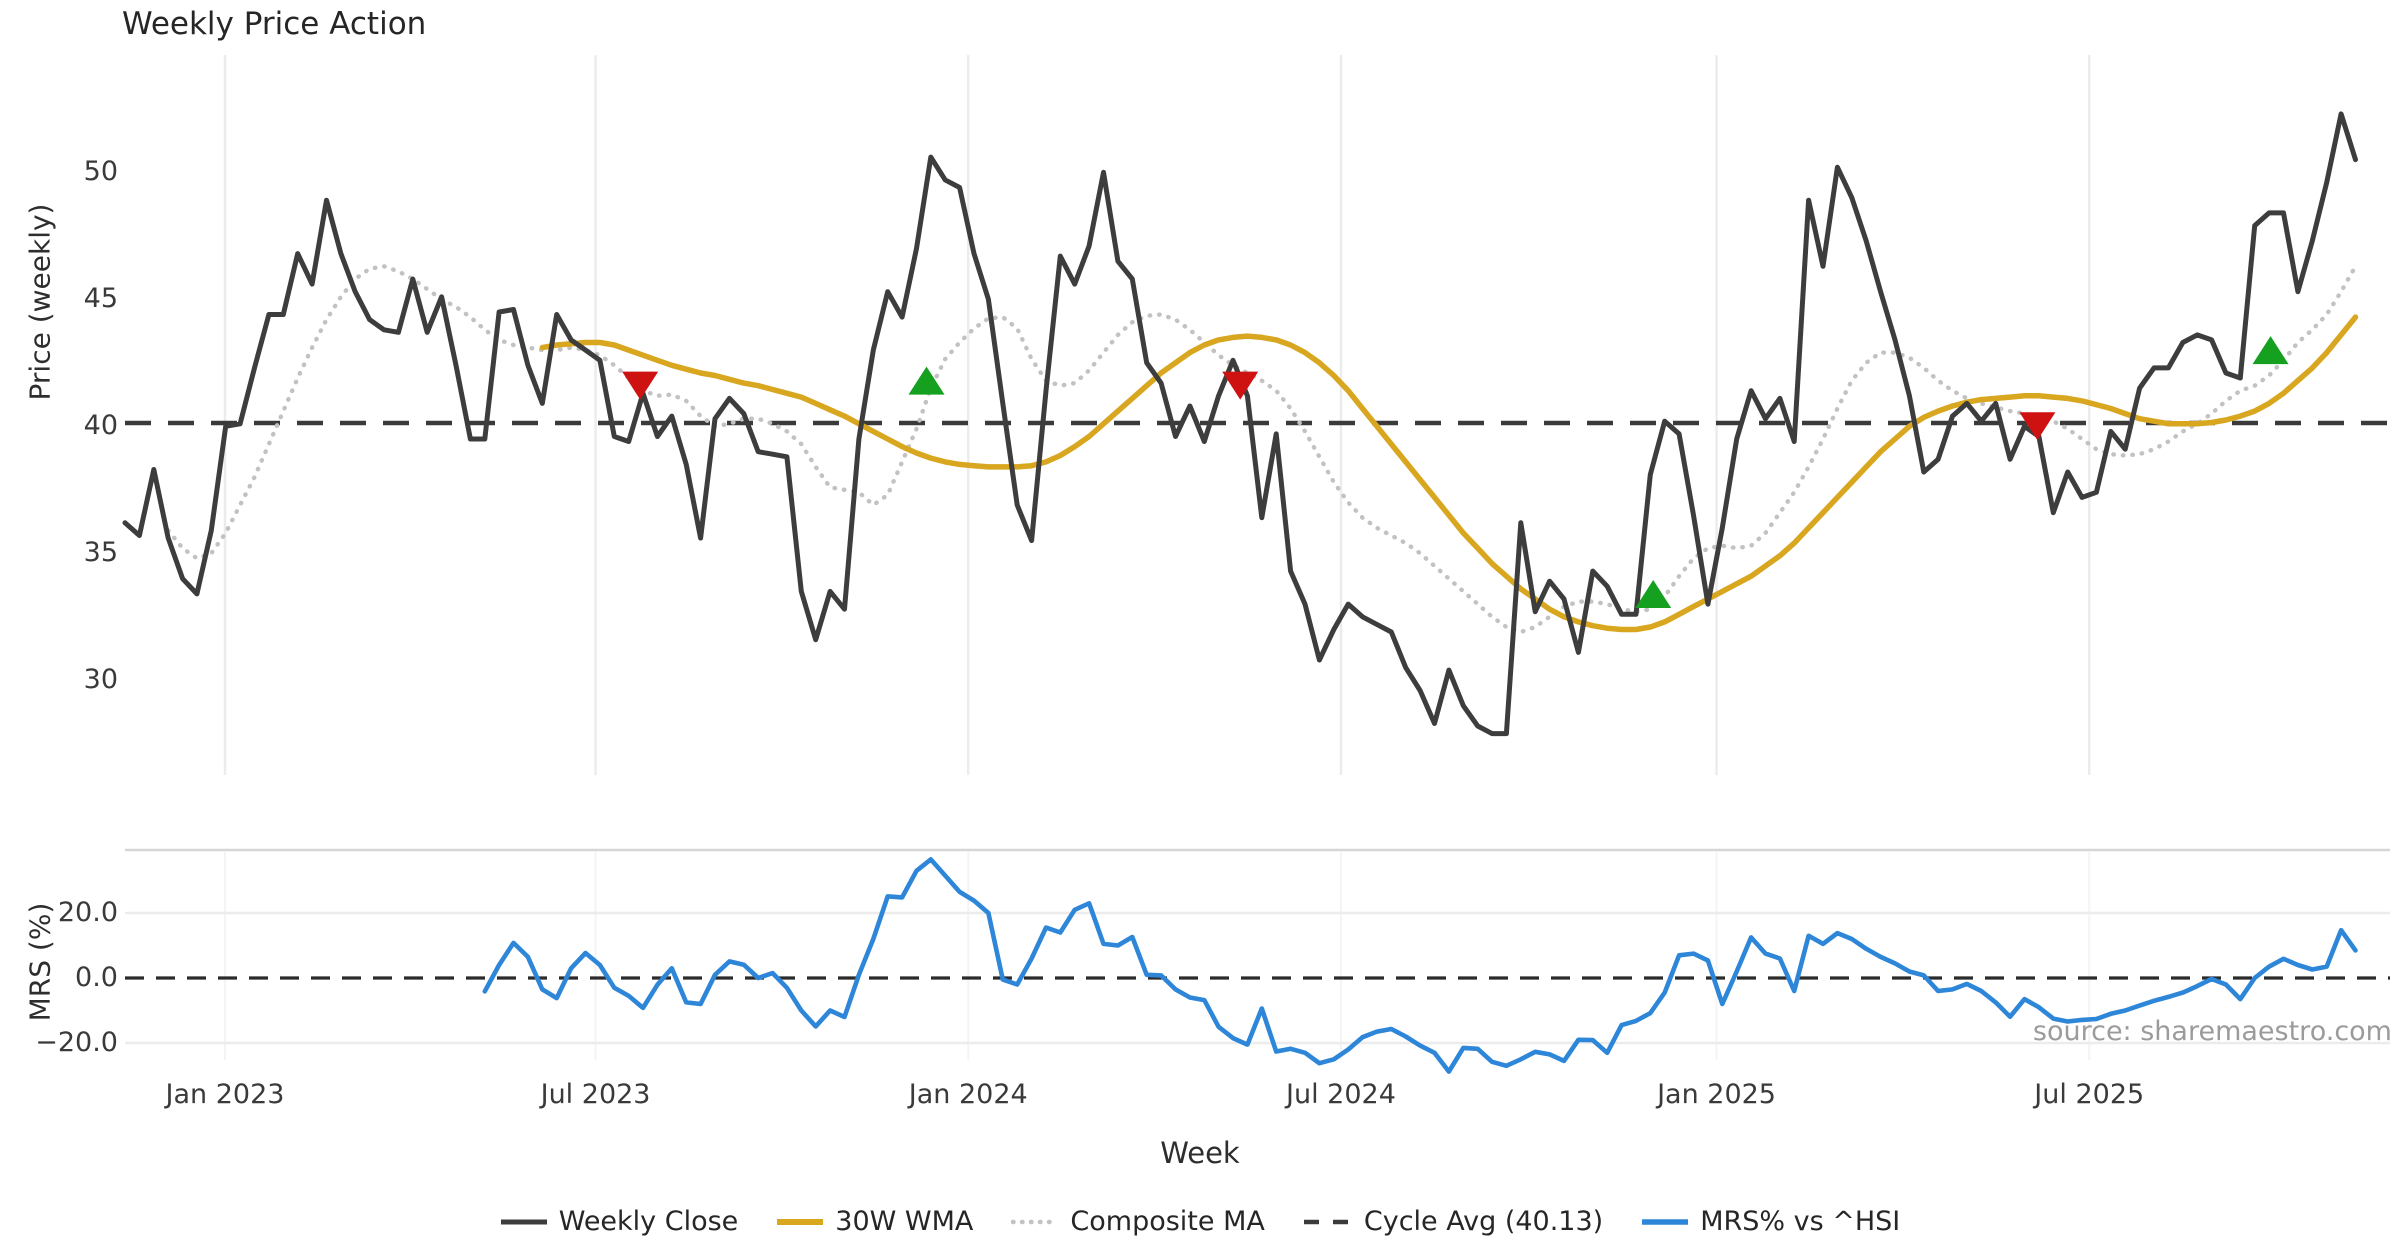 The height and width of the screenshot is (1260, 2400). I want to click on price-axis-label: Price (weekly), so click(40, 302).